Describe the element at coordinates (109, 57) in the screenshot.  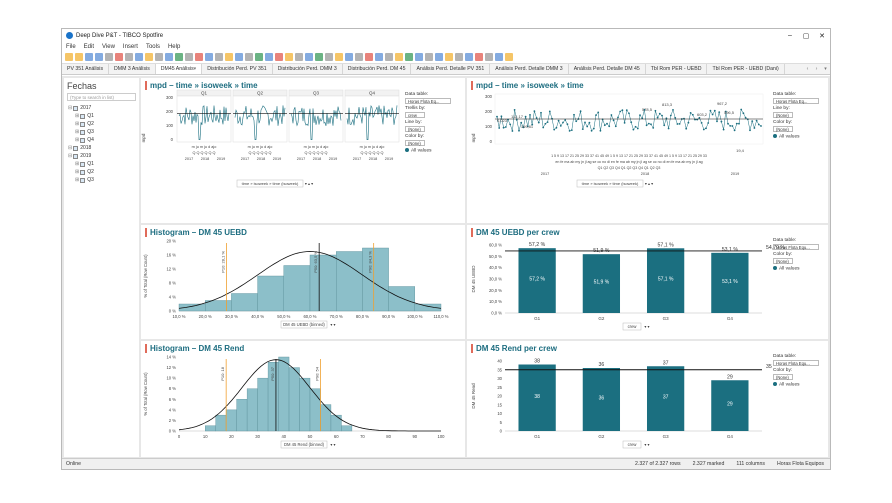
I see `toolbar-tool-4-icon` at that location.